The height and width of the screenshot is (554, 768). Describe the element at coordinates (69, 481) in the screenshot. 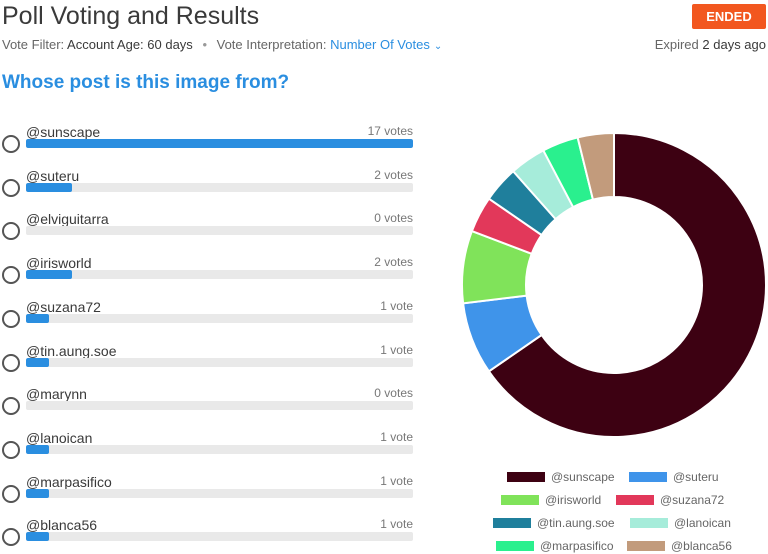

I see `option-label: @marpasifico` at that location.